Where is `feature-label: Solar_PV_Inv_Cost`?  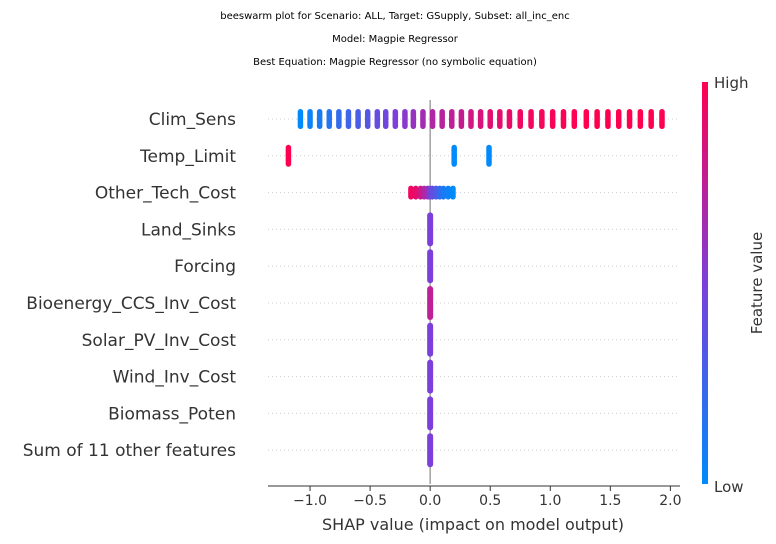
feature-label: Solar_PV_Inv_Cost is located at coordinates (159, 341).